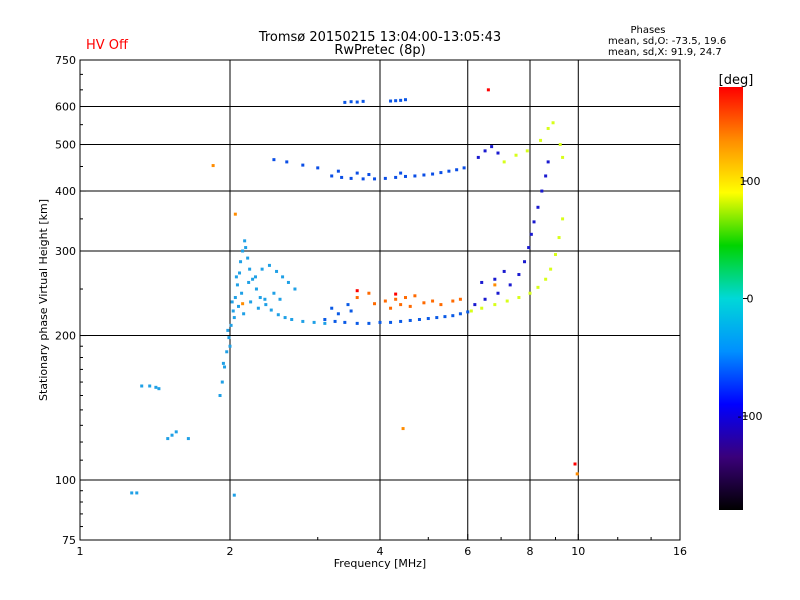  What do you see at coordinates (647, 30) in the screenshot?
I see `phases-title: Phases` at bounding box center [647, 30].